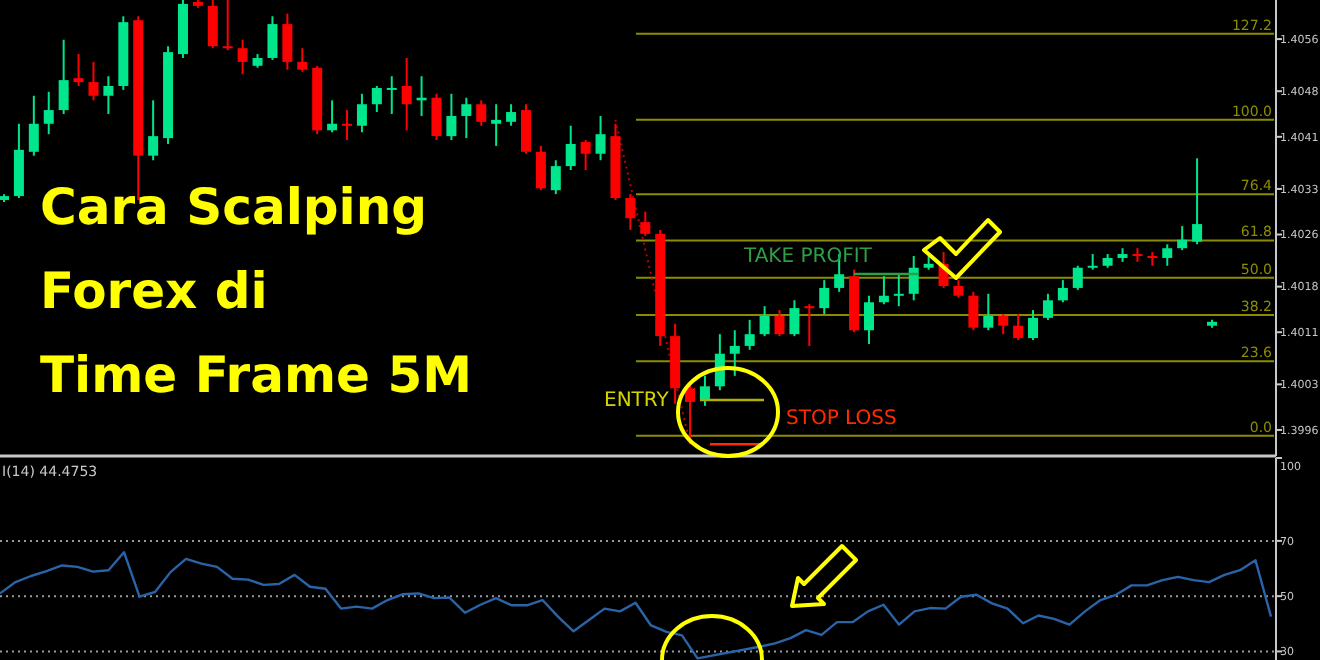  I want to click on text: Cara Scalping Forex di Time Frame 5M, so click(256, 291).